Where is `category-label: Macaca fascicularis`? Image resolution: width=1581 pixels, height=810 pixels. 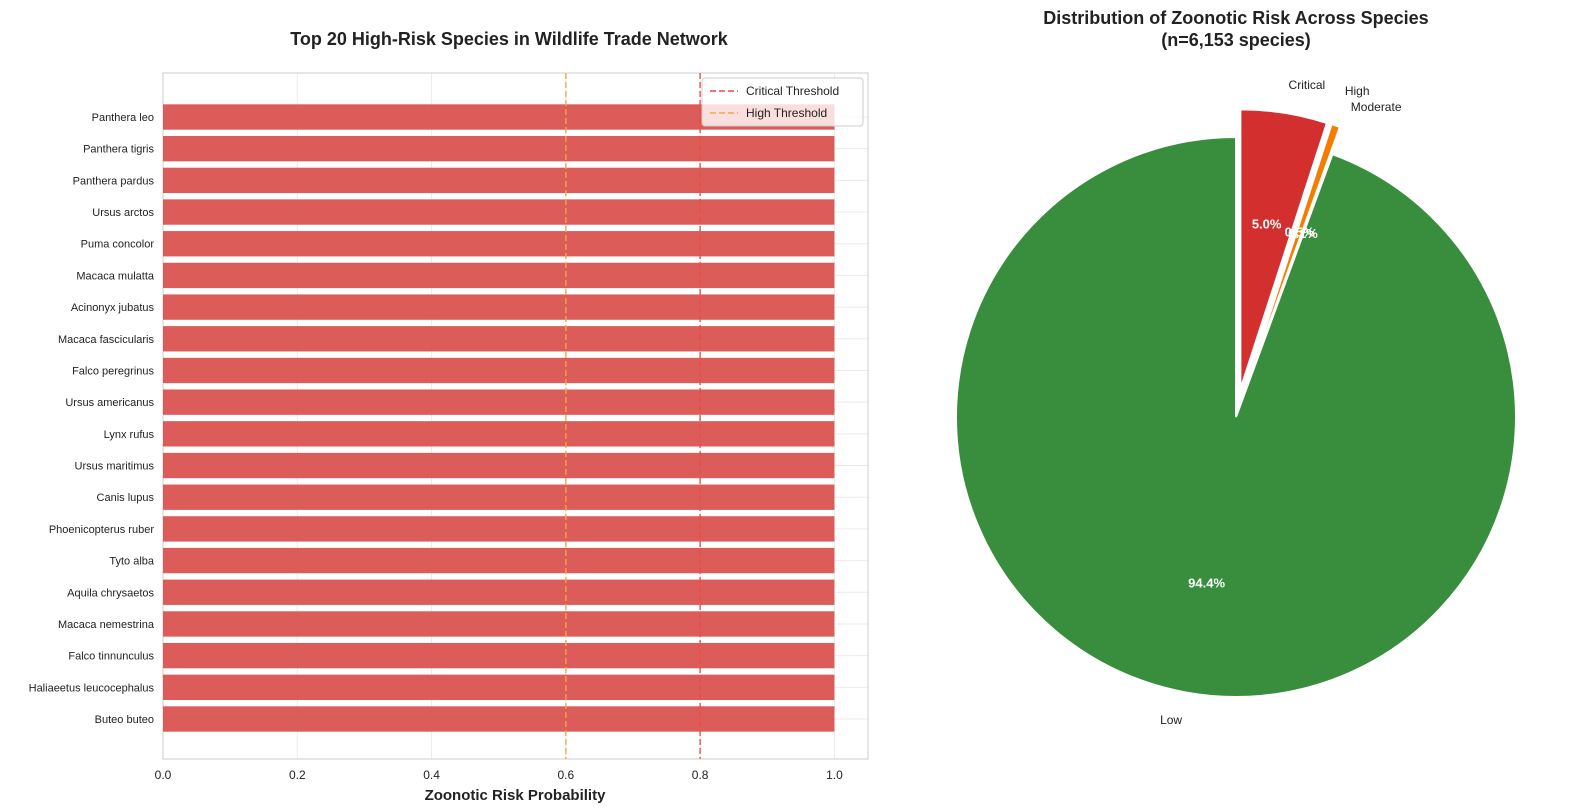
category-label: Macaca fascicularis is located at coordinates (106, 340).